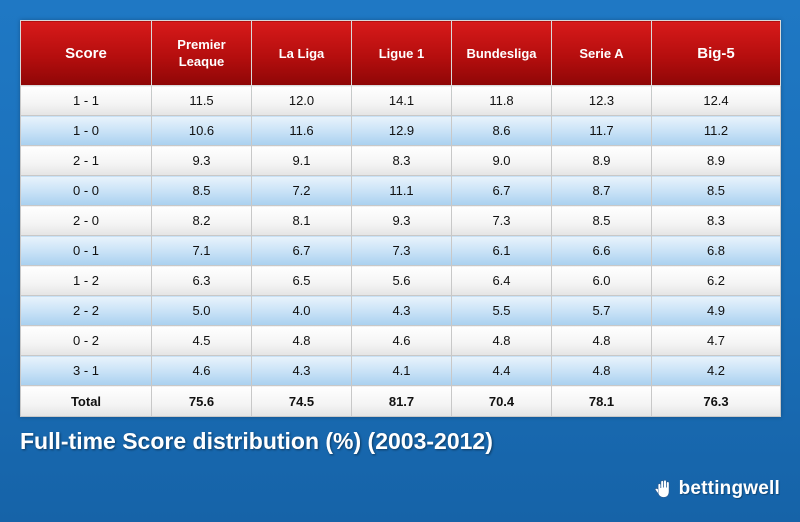  I want to click on score-label: 1 - 1, so click(86, 100).